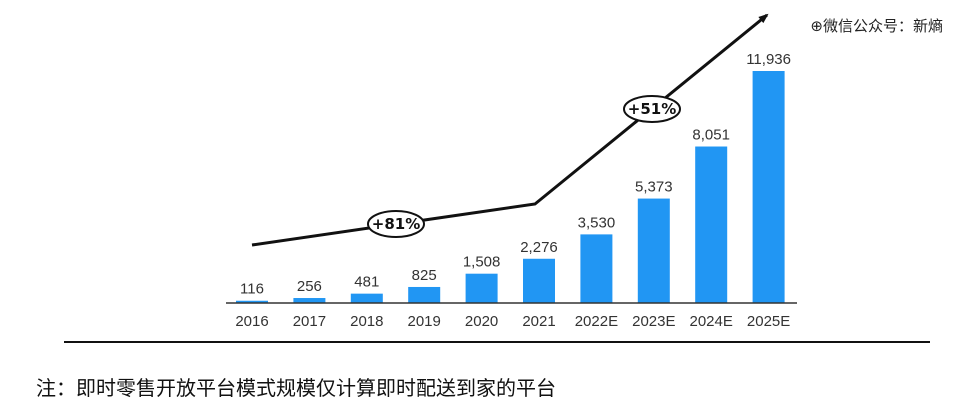  Describe the element at coordinates (424, 294) in the screenshot. I see `bar-2019` at that location.